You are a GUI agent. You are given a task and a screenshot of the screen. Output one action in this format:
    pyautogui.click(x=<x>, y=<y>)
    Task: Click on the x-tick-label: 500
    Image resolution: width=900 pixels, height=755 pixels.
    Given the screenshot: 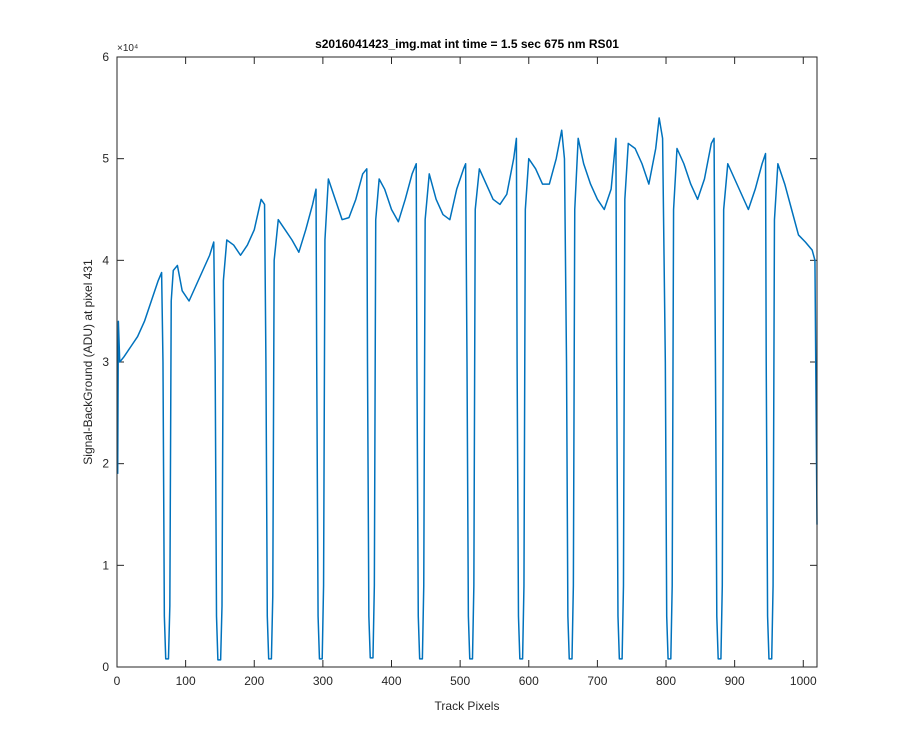 What is the action you would take?
    pyautogui.click(x=460, y=681)
    